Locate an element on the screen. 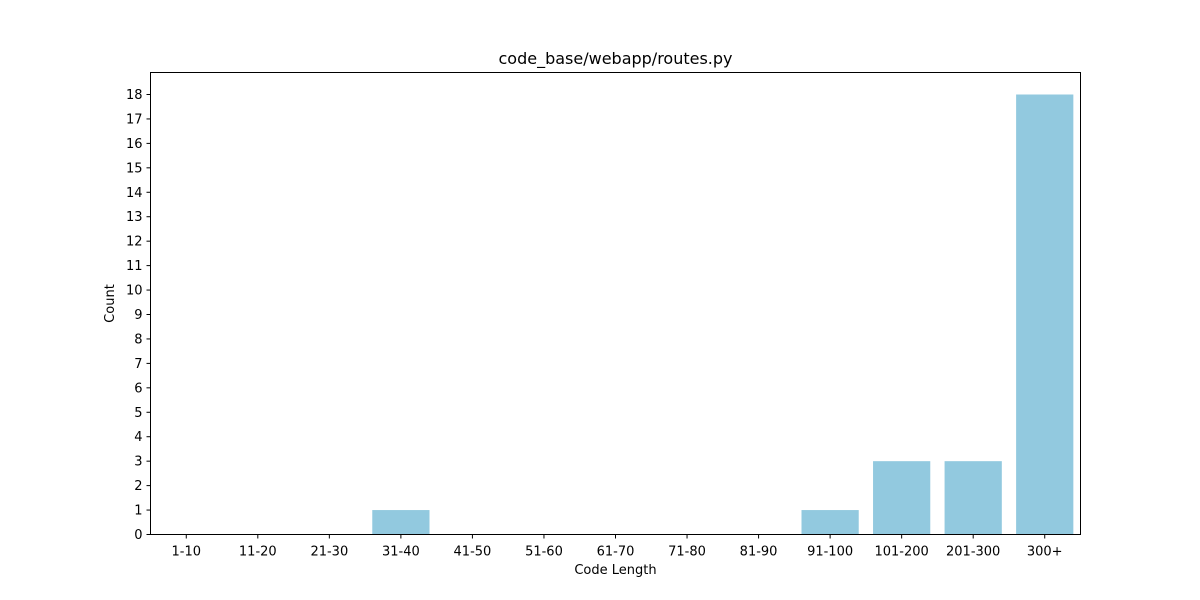 This screenshot has height=600, width=1200. y-tick-label: 0 is located at coordinates (138, 535).